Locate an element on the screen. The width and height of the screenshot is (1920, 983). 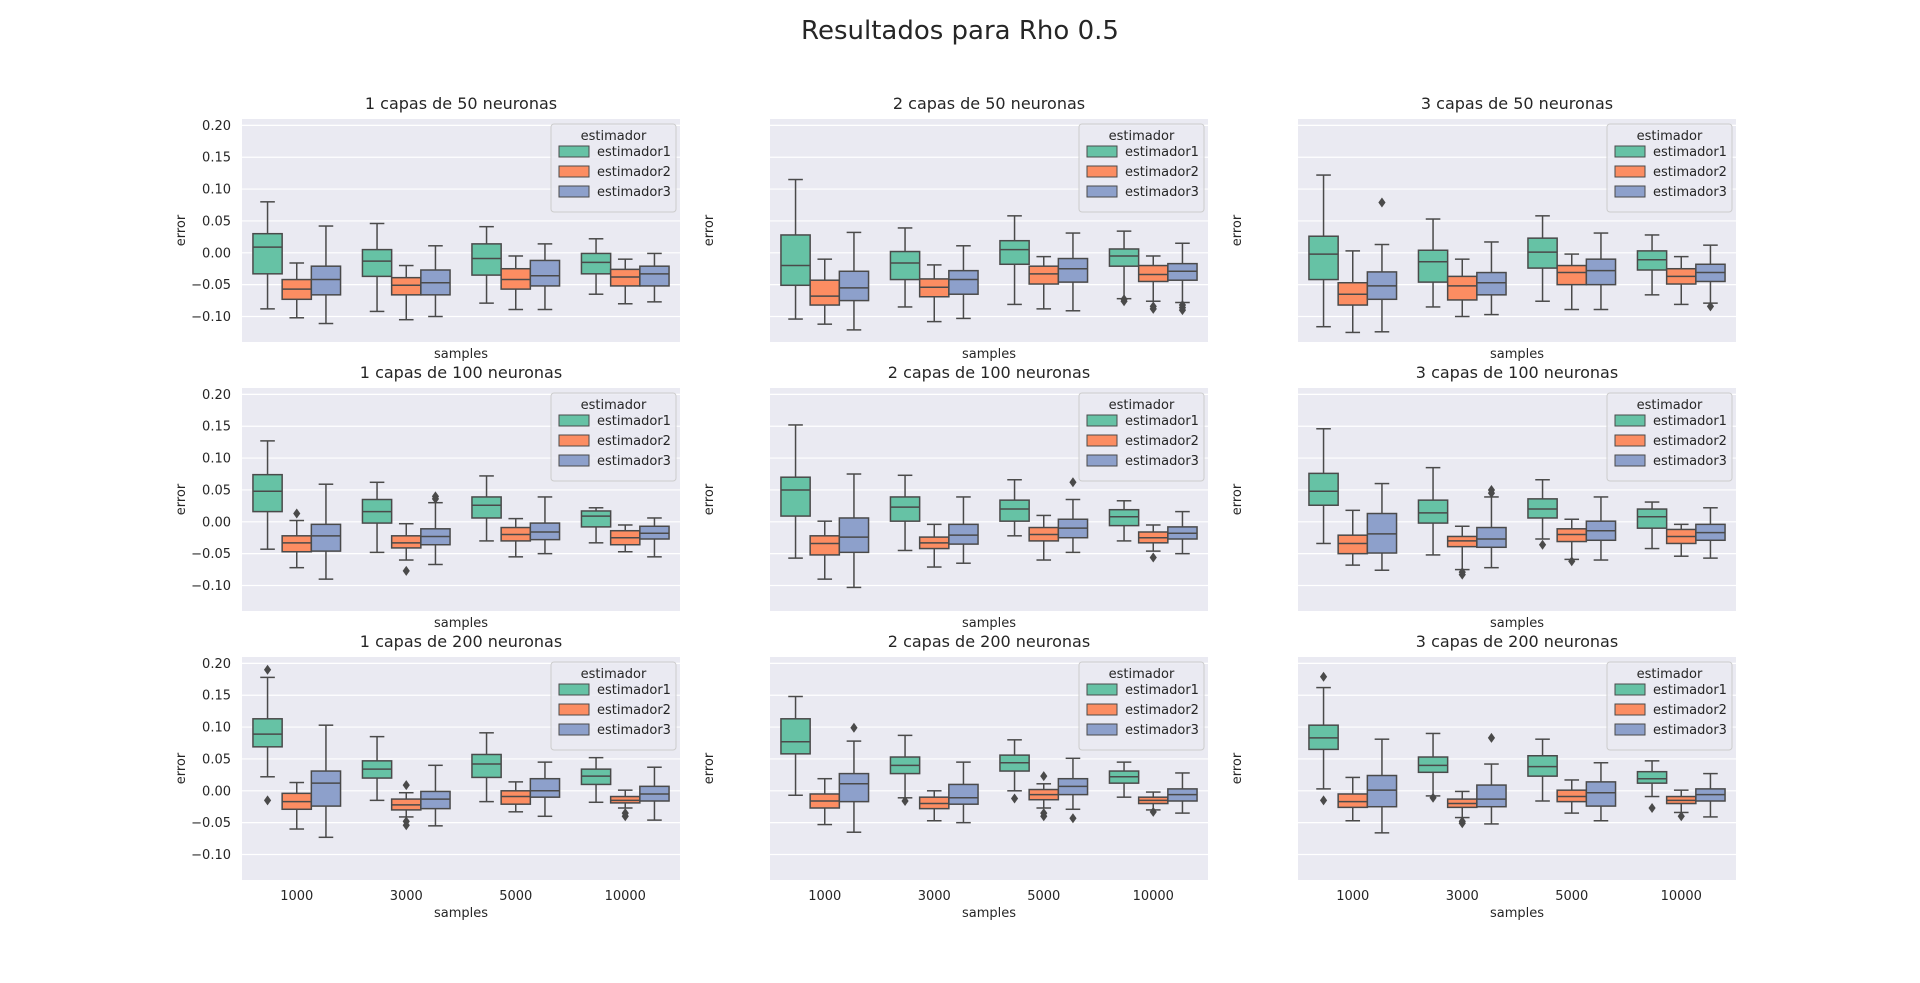
subplot-title: 1 capas de 100 neuronas is located at coordinates (461, 372).